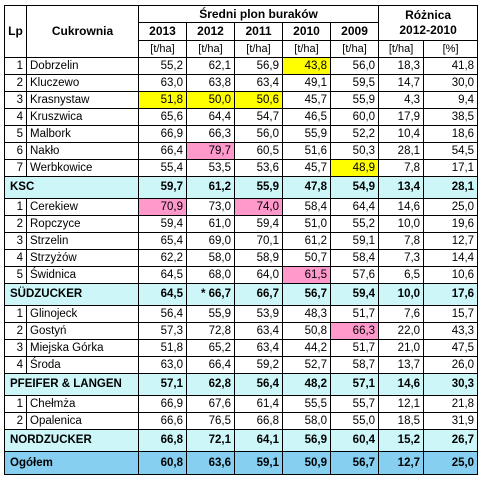  Describe the element at coordinates (162, 168) in the screenshot. I see `yield-value-cell: 55,4` at that location.